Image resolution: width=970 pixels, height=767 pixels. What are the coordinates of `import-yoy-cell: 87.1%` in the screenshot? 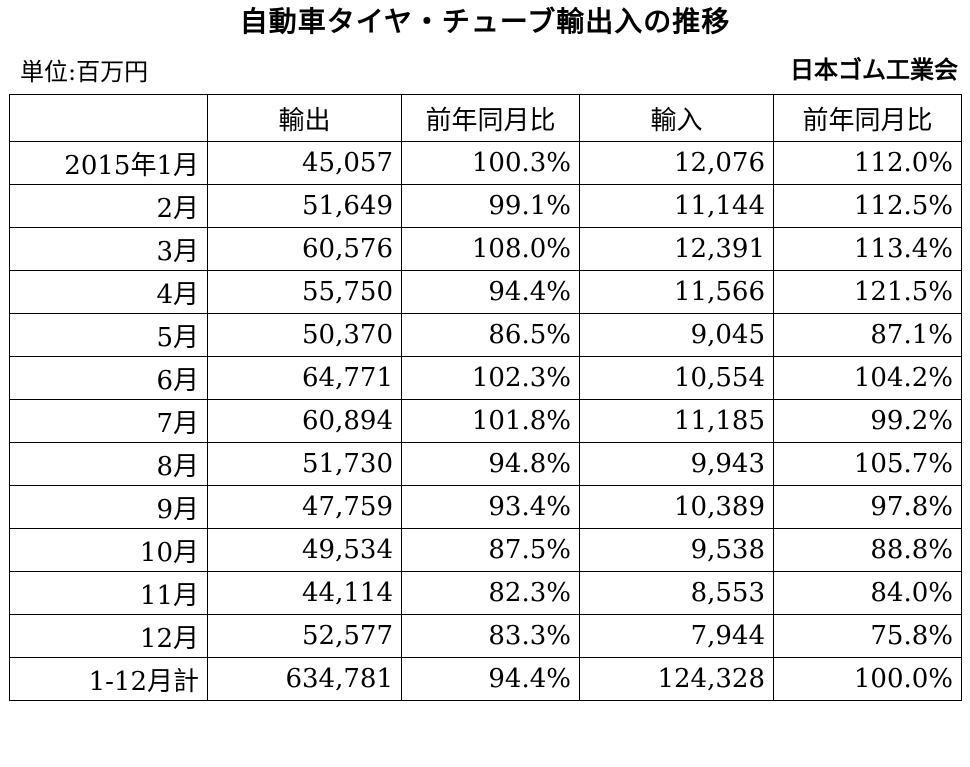 It's located at (867, 335).